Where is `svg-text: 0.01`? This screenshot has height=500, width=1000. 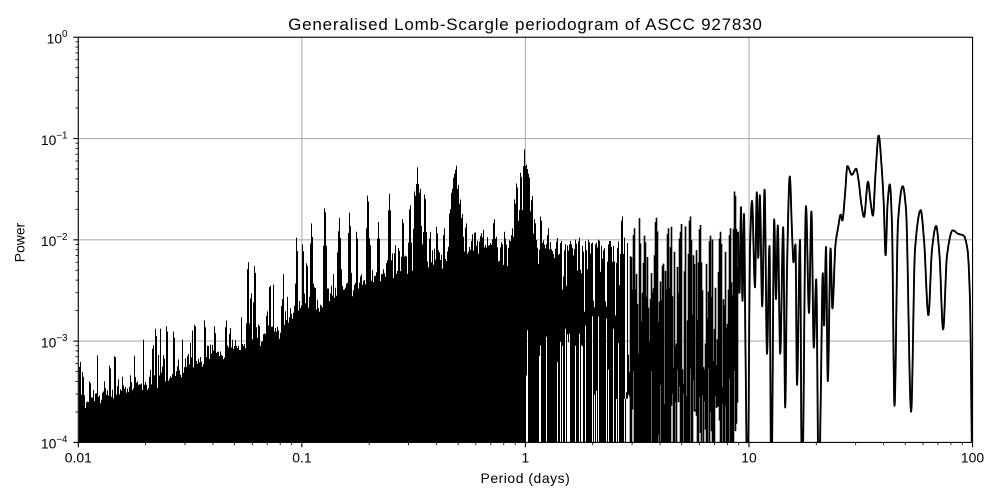
svg-text: 0.01 is located at coordinates (78, 458).